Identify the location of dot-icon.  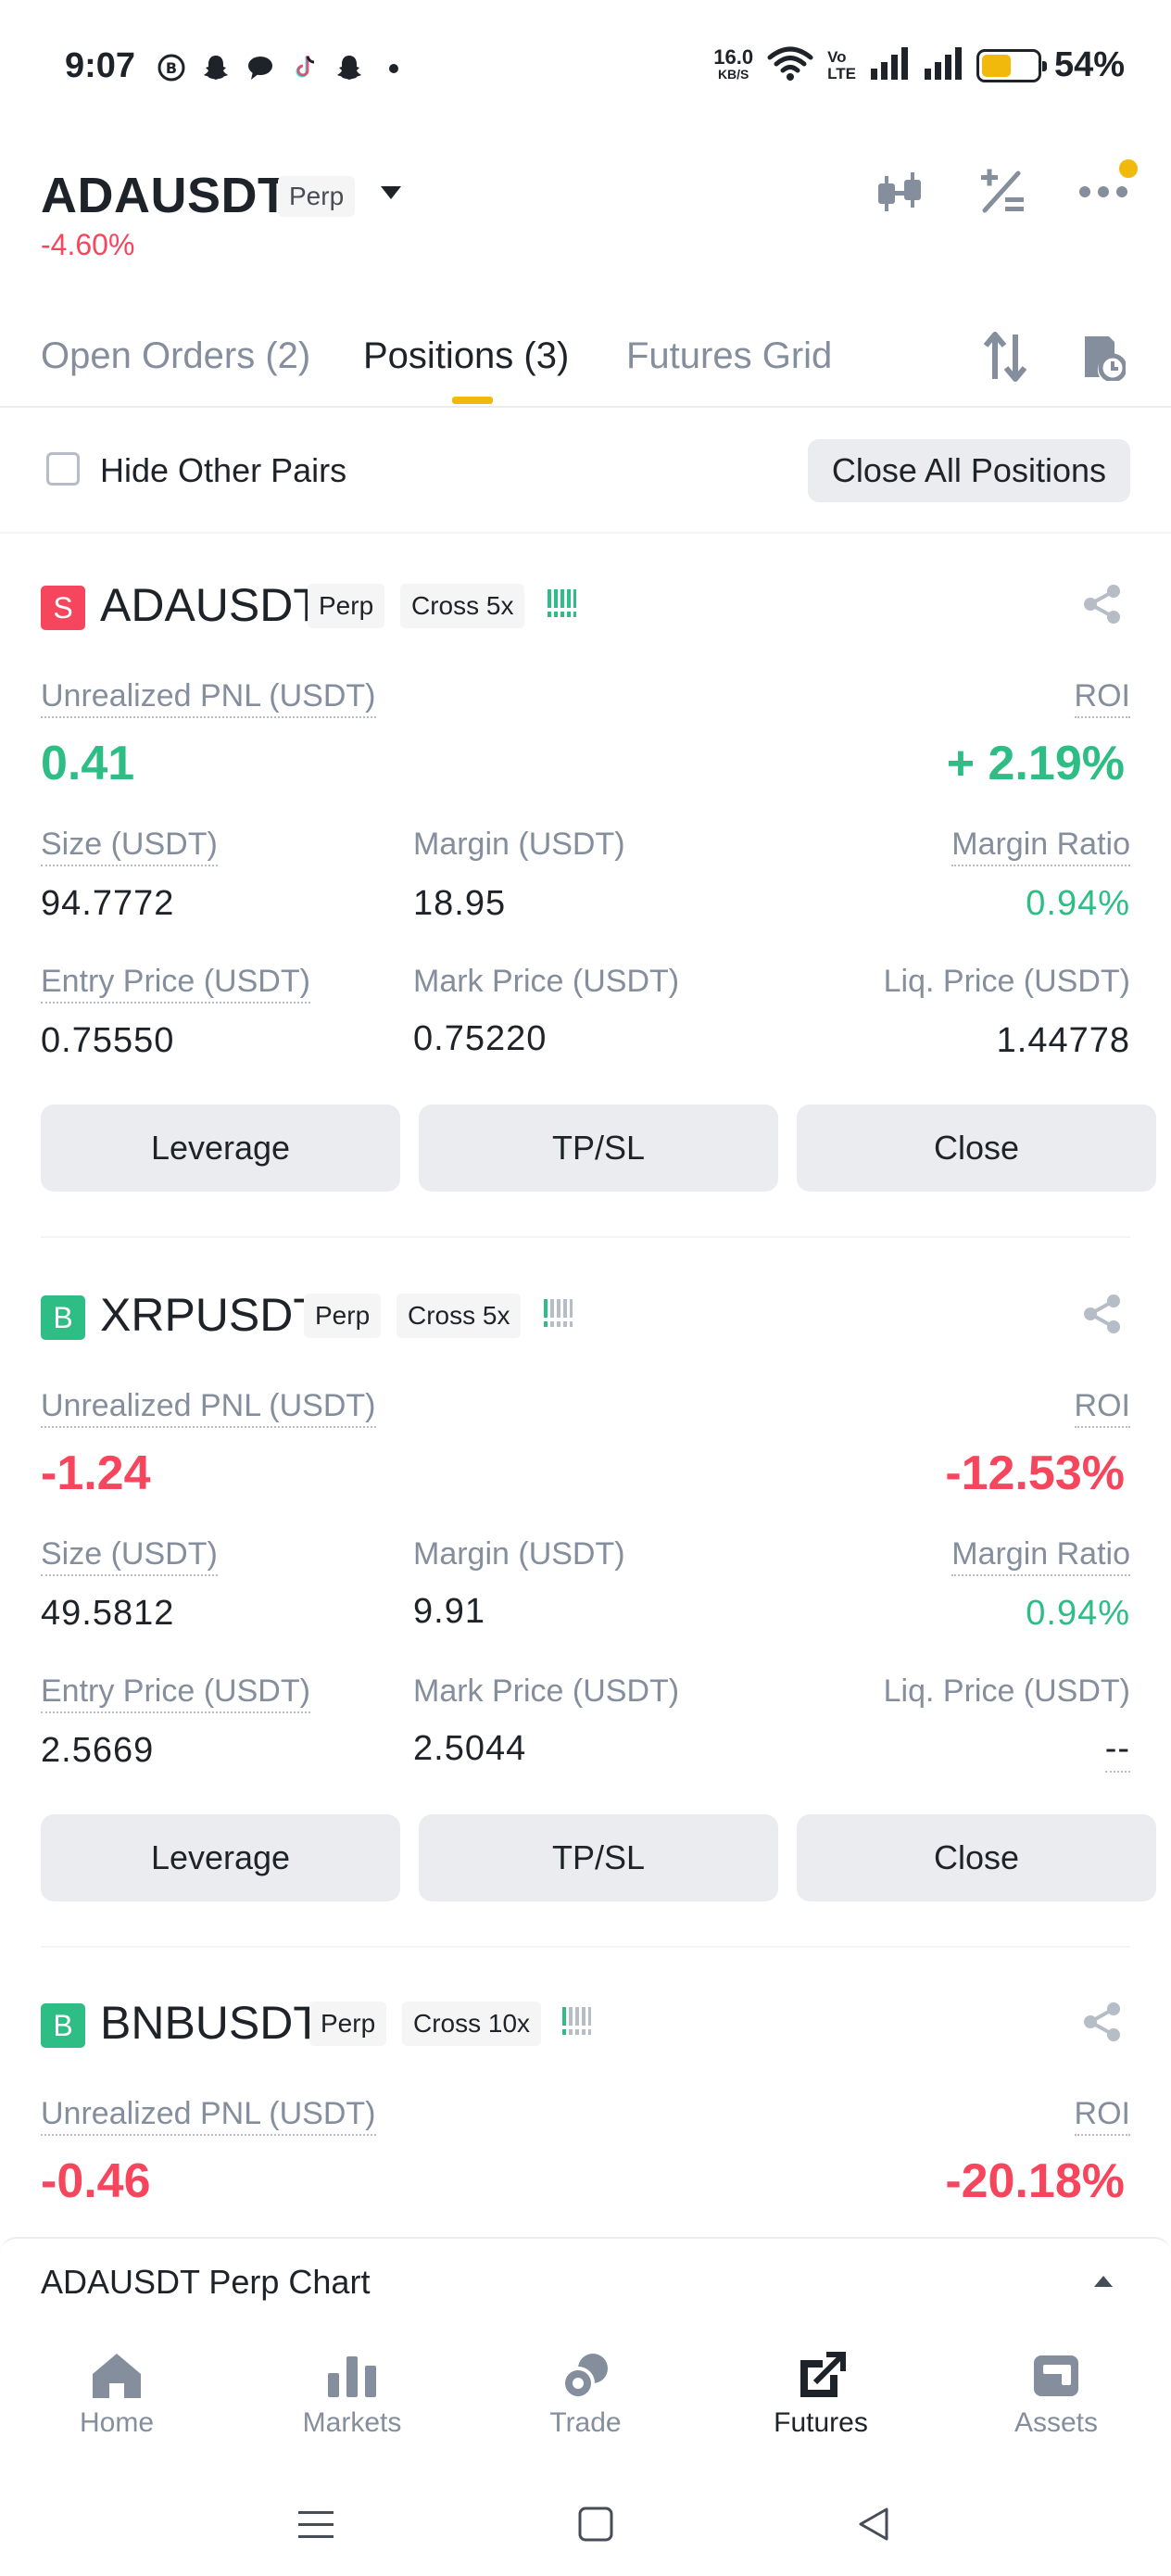
(394, 68).